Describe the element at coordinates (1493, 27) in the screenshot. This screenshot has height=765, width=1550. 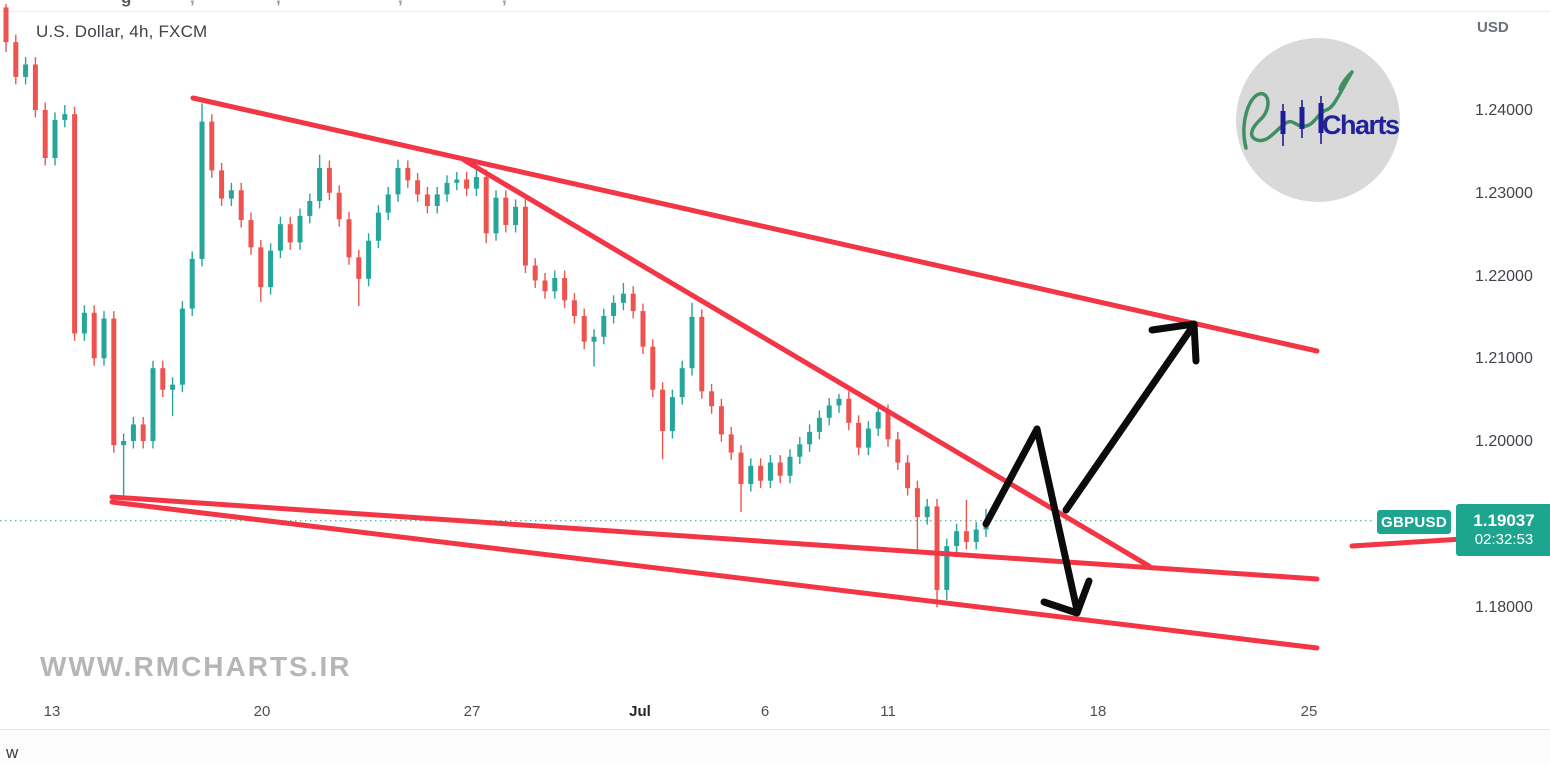
I see `quote-currency-label: USD` at that location.